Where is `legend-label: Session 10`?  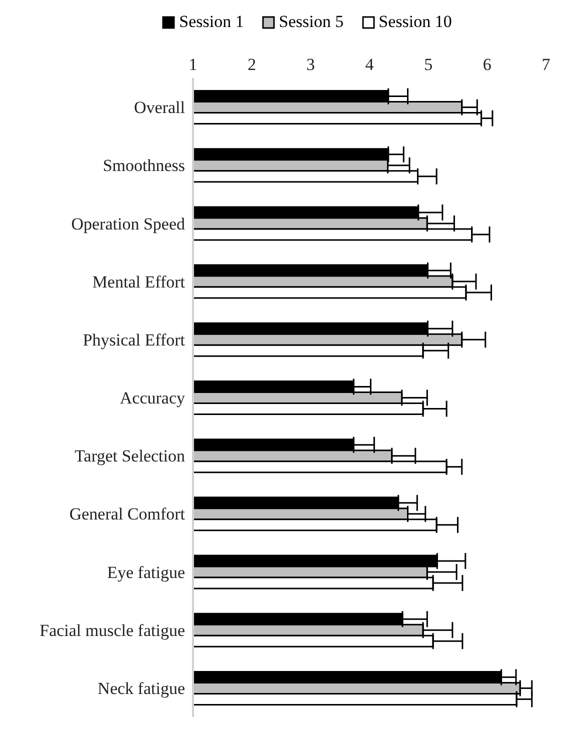
legend-label: Session 10 is located at coordinates (415, 22).